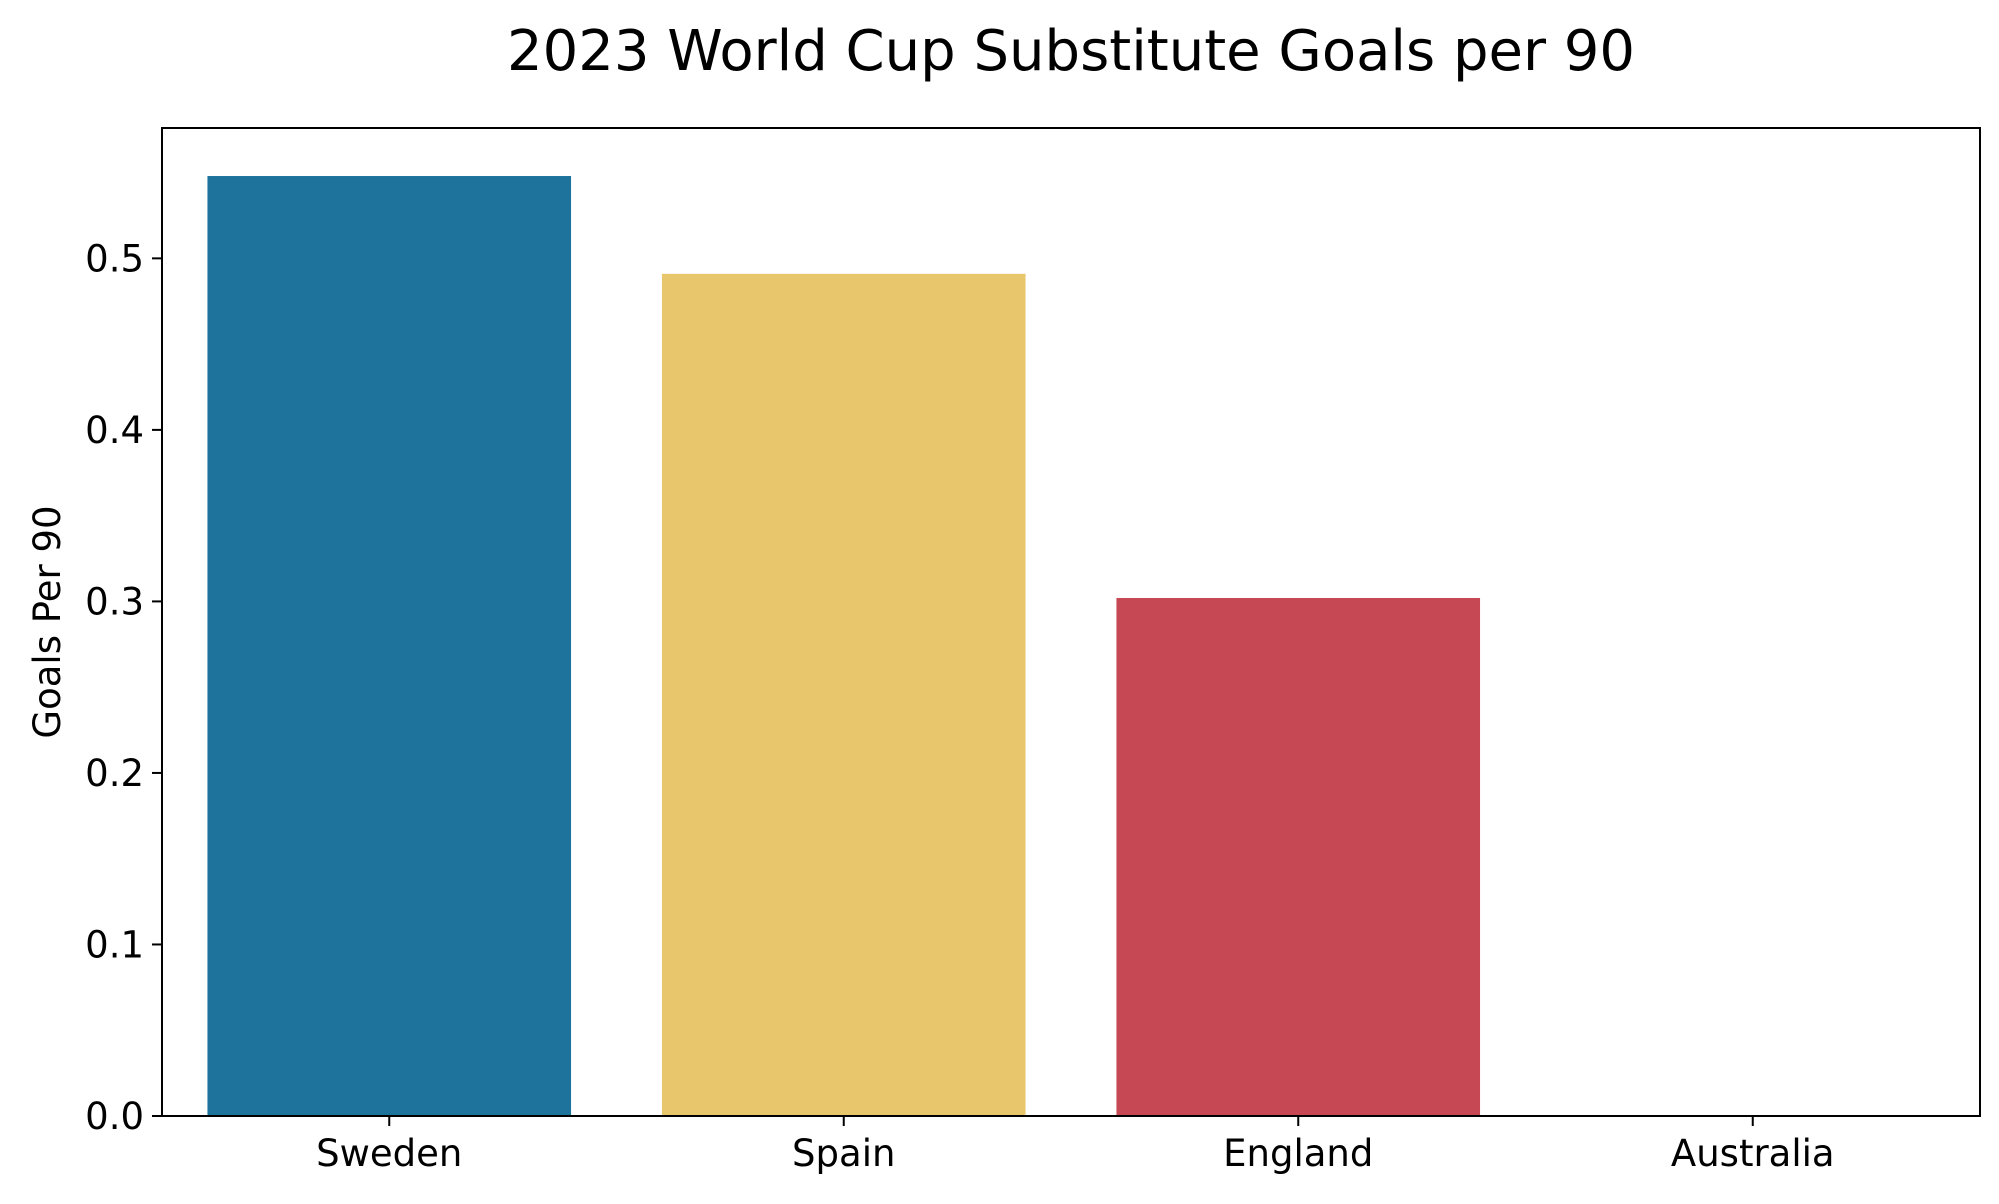 This screenshot has width=1999, height=1204. What do you see at coordinates (1071, 51) in the screenshot?
I see `chart-title: 2023 World Cup Substitute Goals per 90` at bounding box center [1071, 51].